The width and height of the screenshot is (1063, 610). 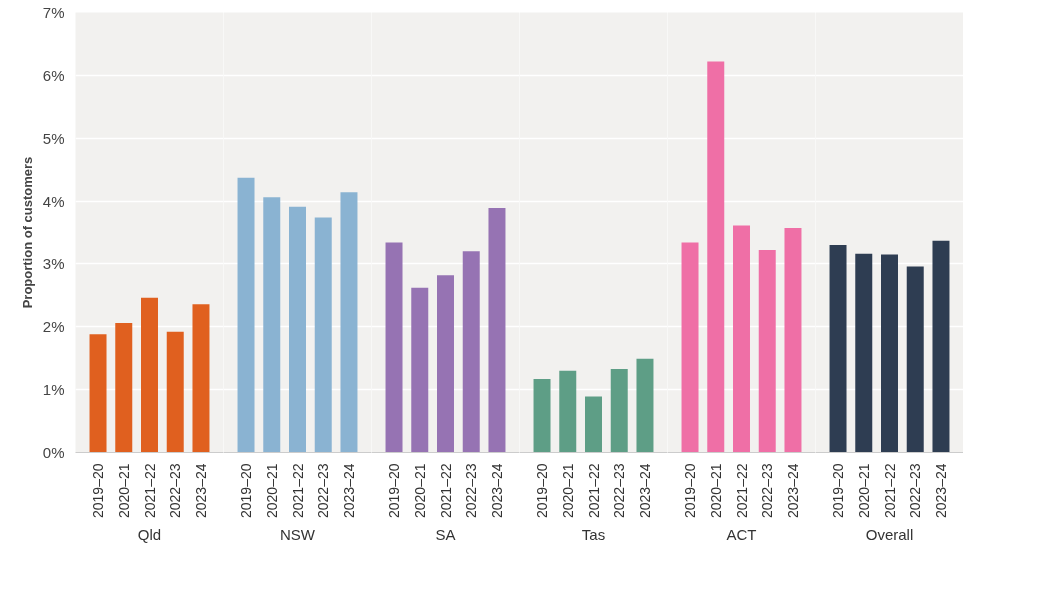 What do you see at coordinates (741, 534) in the screenshot?
I see `x-axis-title: ACT` at bounding box center [741, 534].